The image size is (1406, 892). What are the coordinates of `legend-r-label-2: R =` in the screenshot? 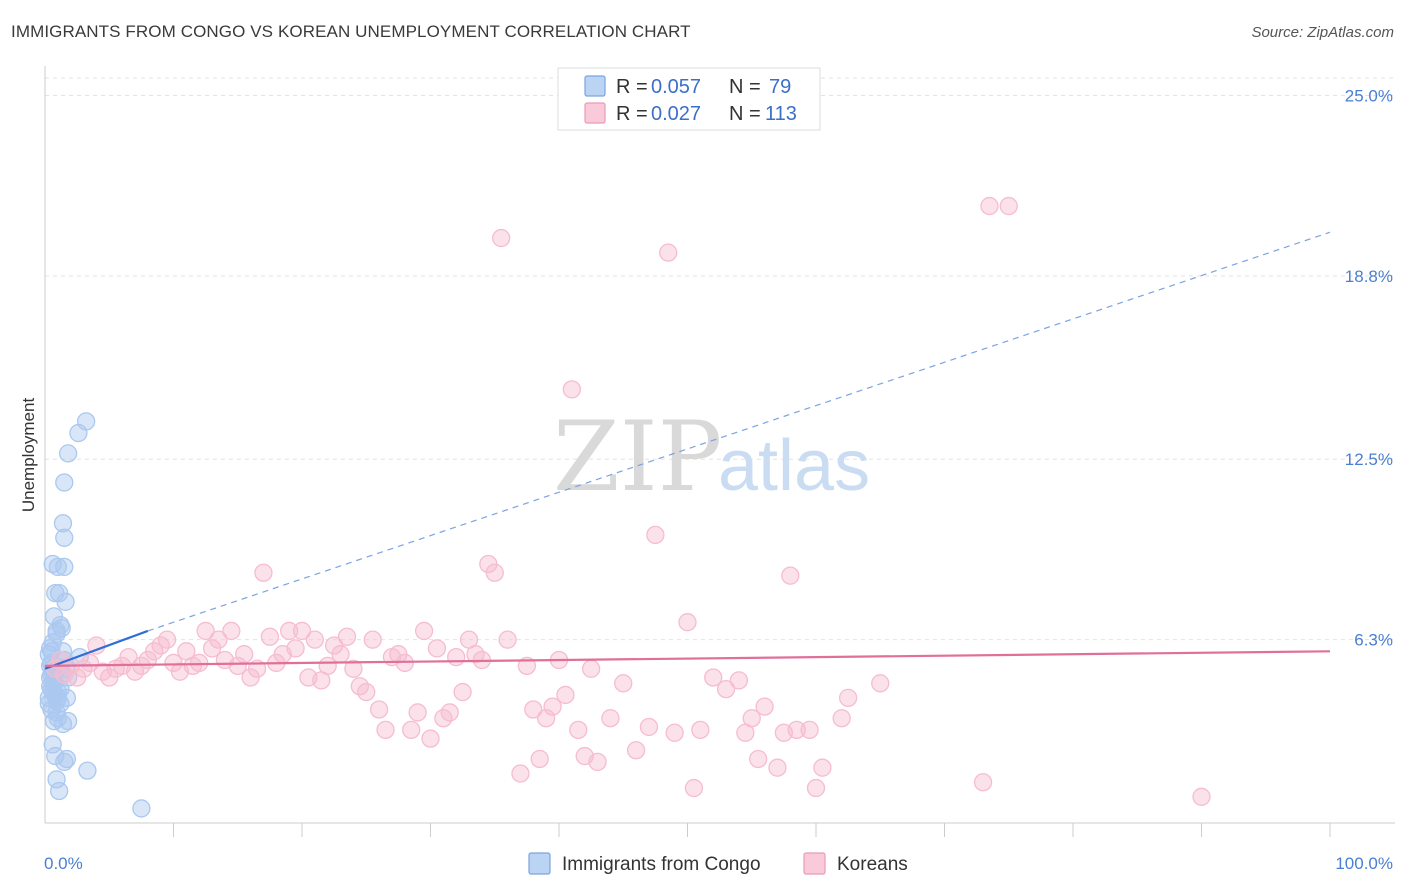 It's located at (632, 114).